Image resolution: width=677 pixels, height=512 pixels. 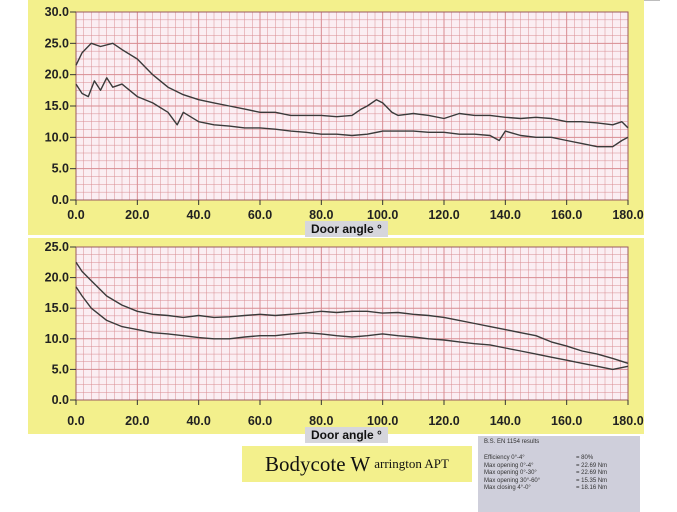 What do you see at coordinates (346, 229) in the screenshot?
I see `x-axis-label-top: Door angle °` at bounding box center [346, 229].